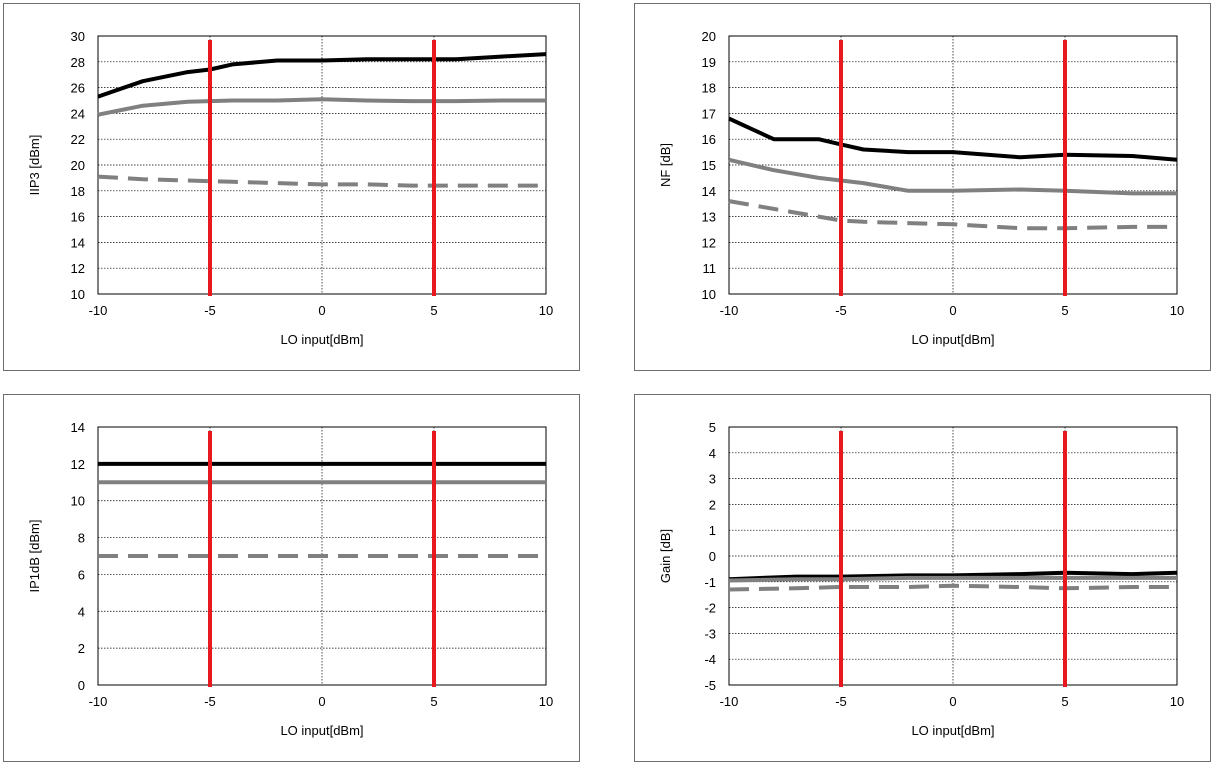  Describe the element at coordinates (78, 139) in the screenshot. I see `y-tick-label: 22` at that location.